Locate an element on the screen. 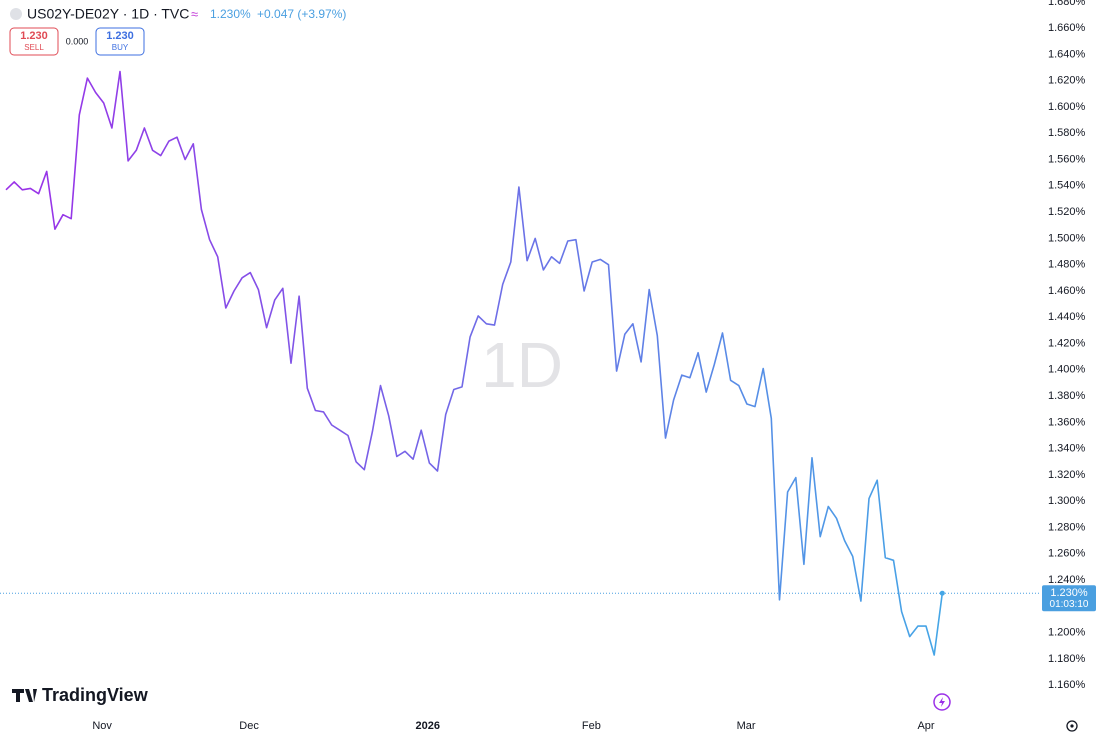  x-tick-label: Feb is located at coordinates (591, 726).